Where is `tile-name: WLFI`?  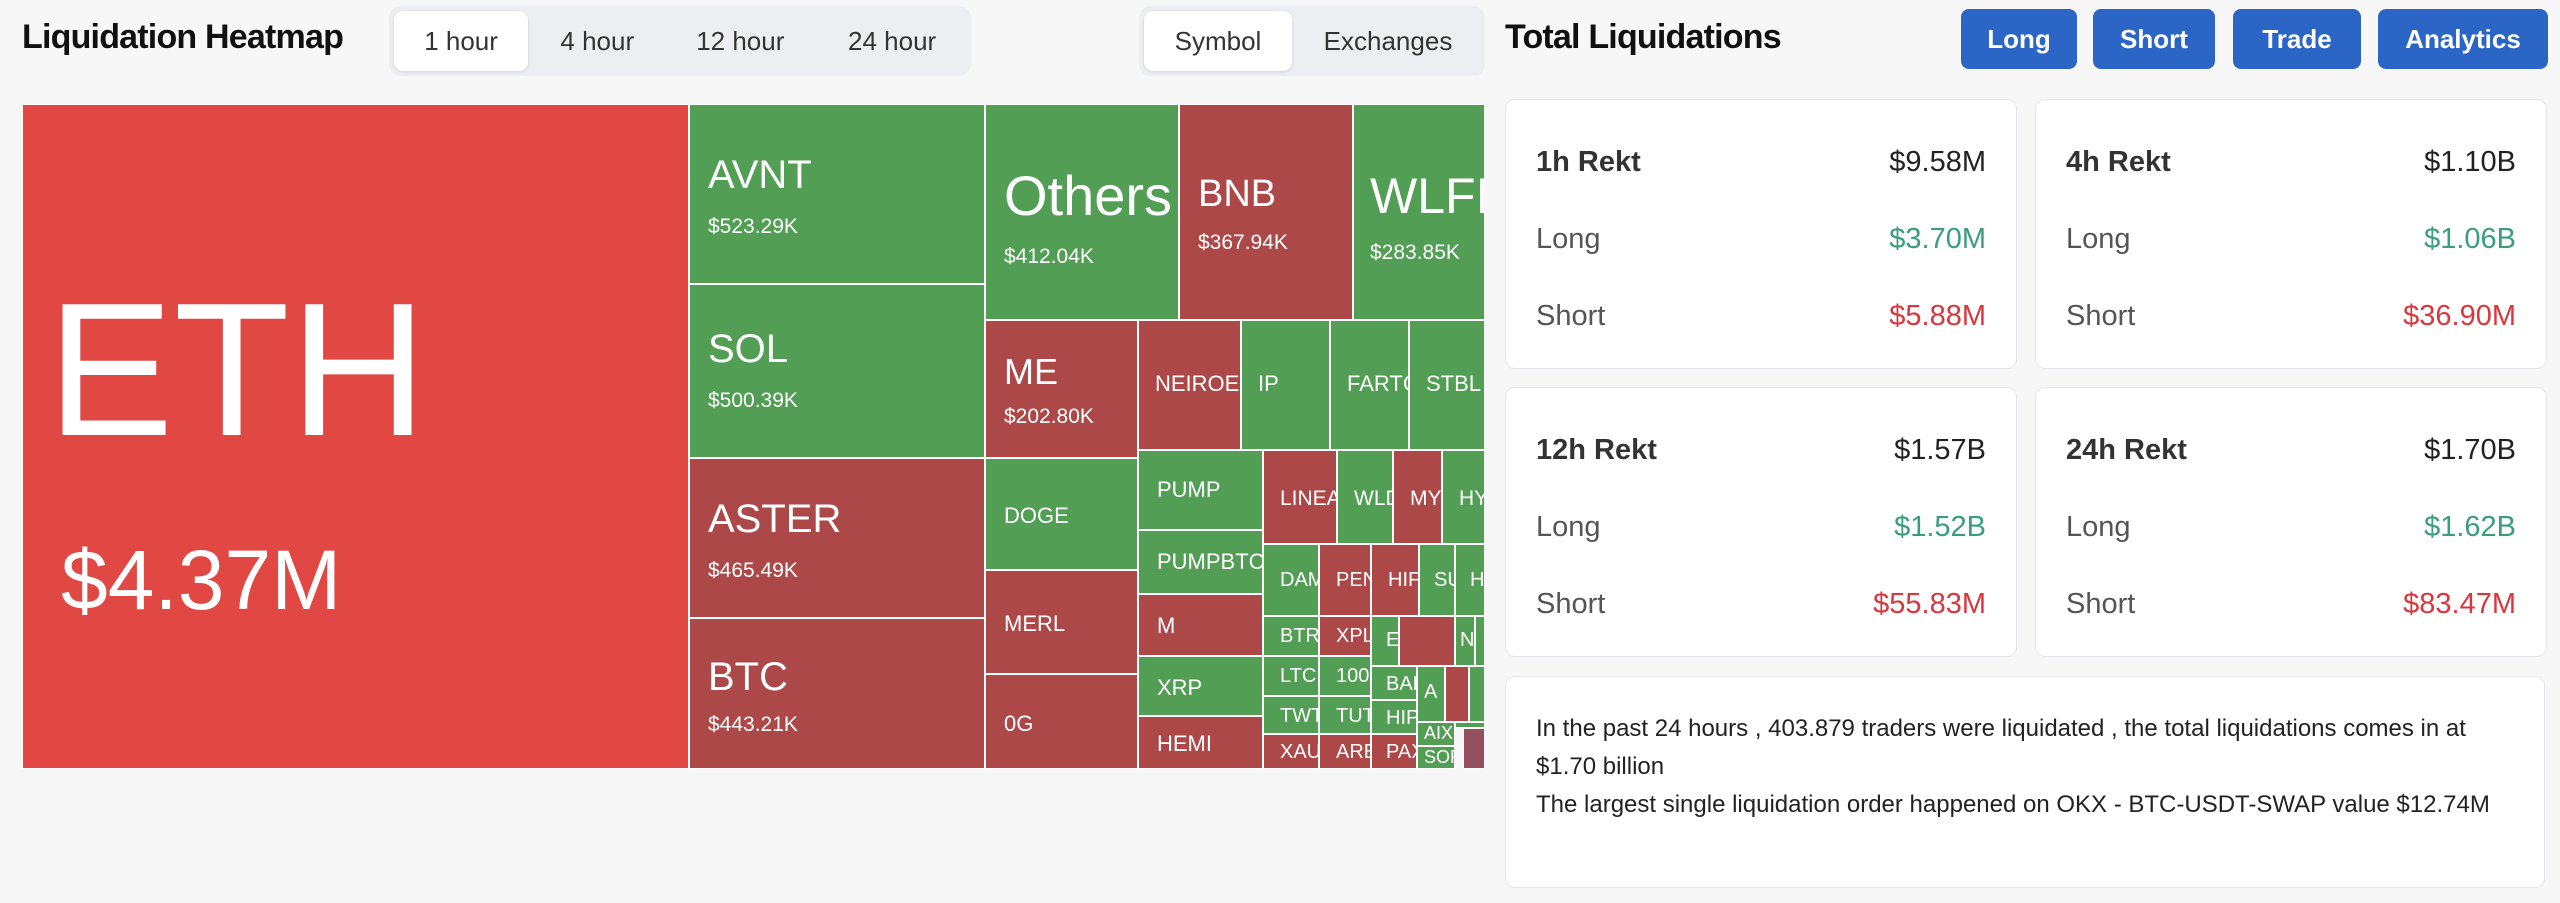
tile-name: WLFI is located at coordinates (1427, 196).